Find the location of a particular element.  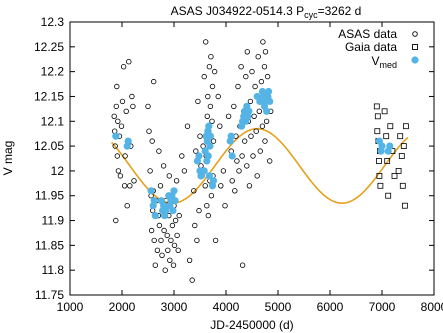

legend-marker-gaia is located at coordinates (415, 47).